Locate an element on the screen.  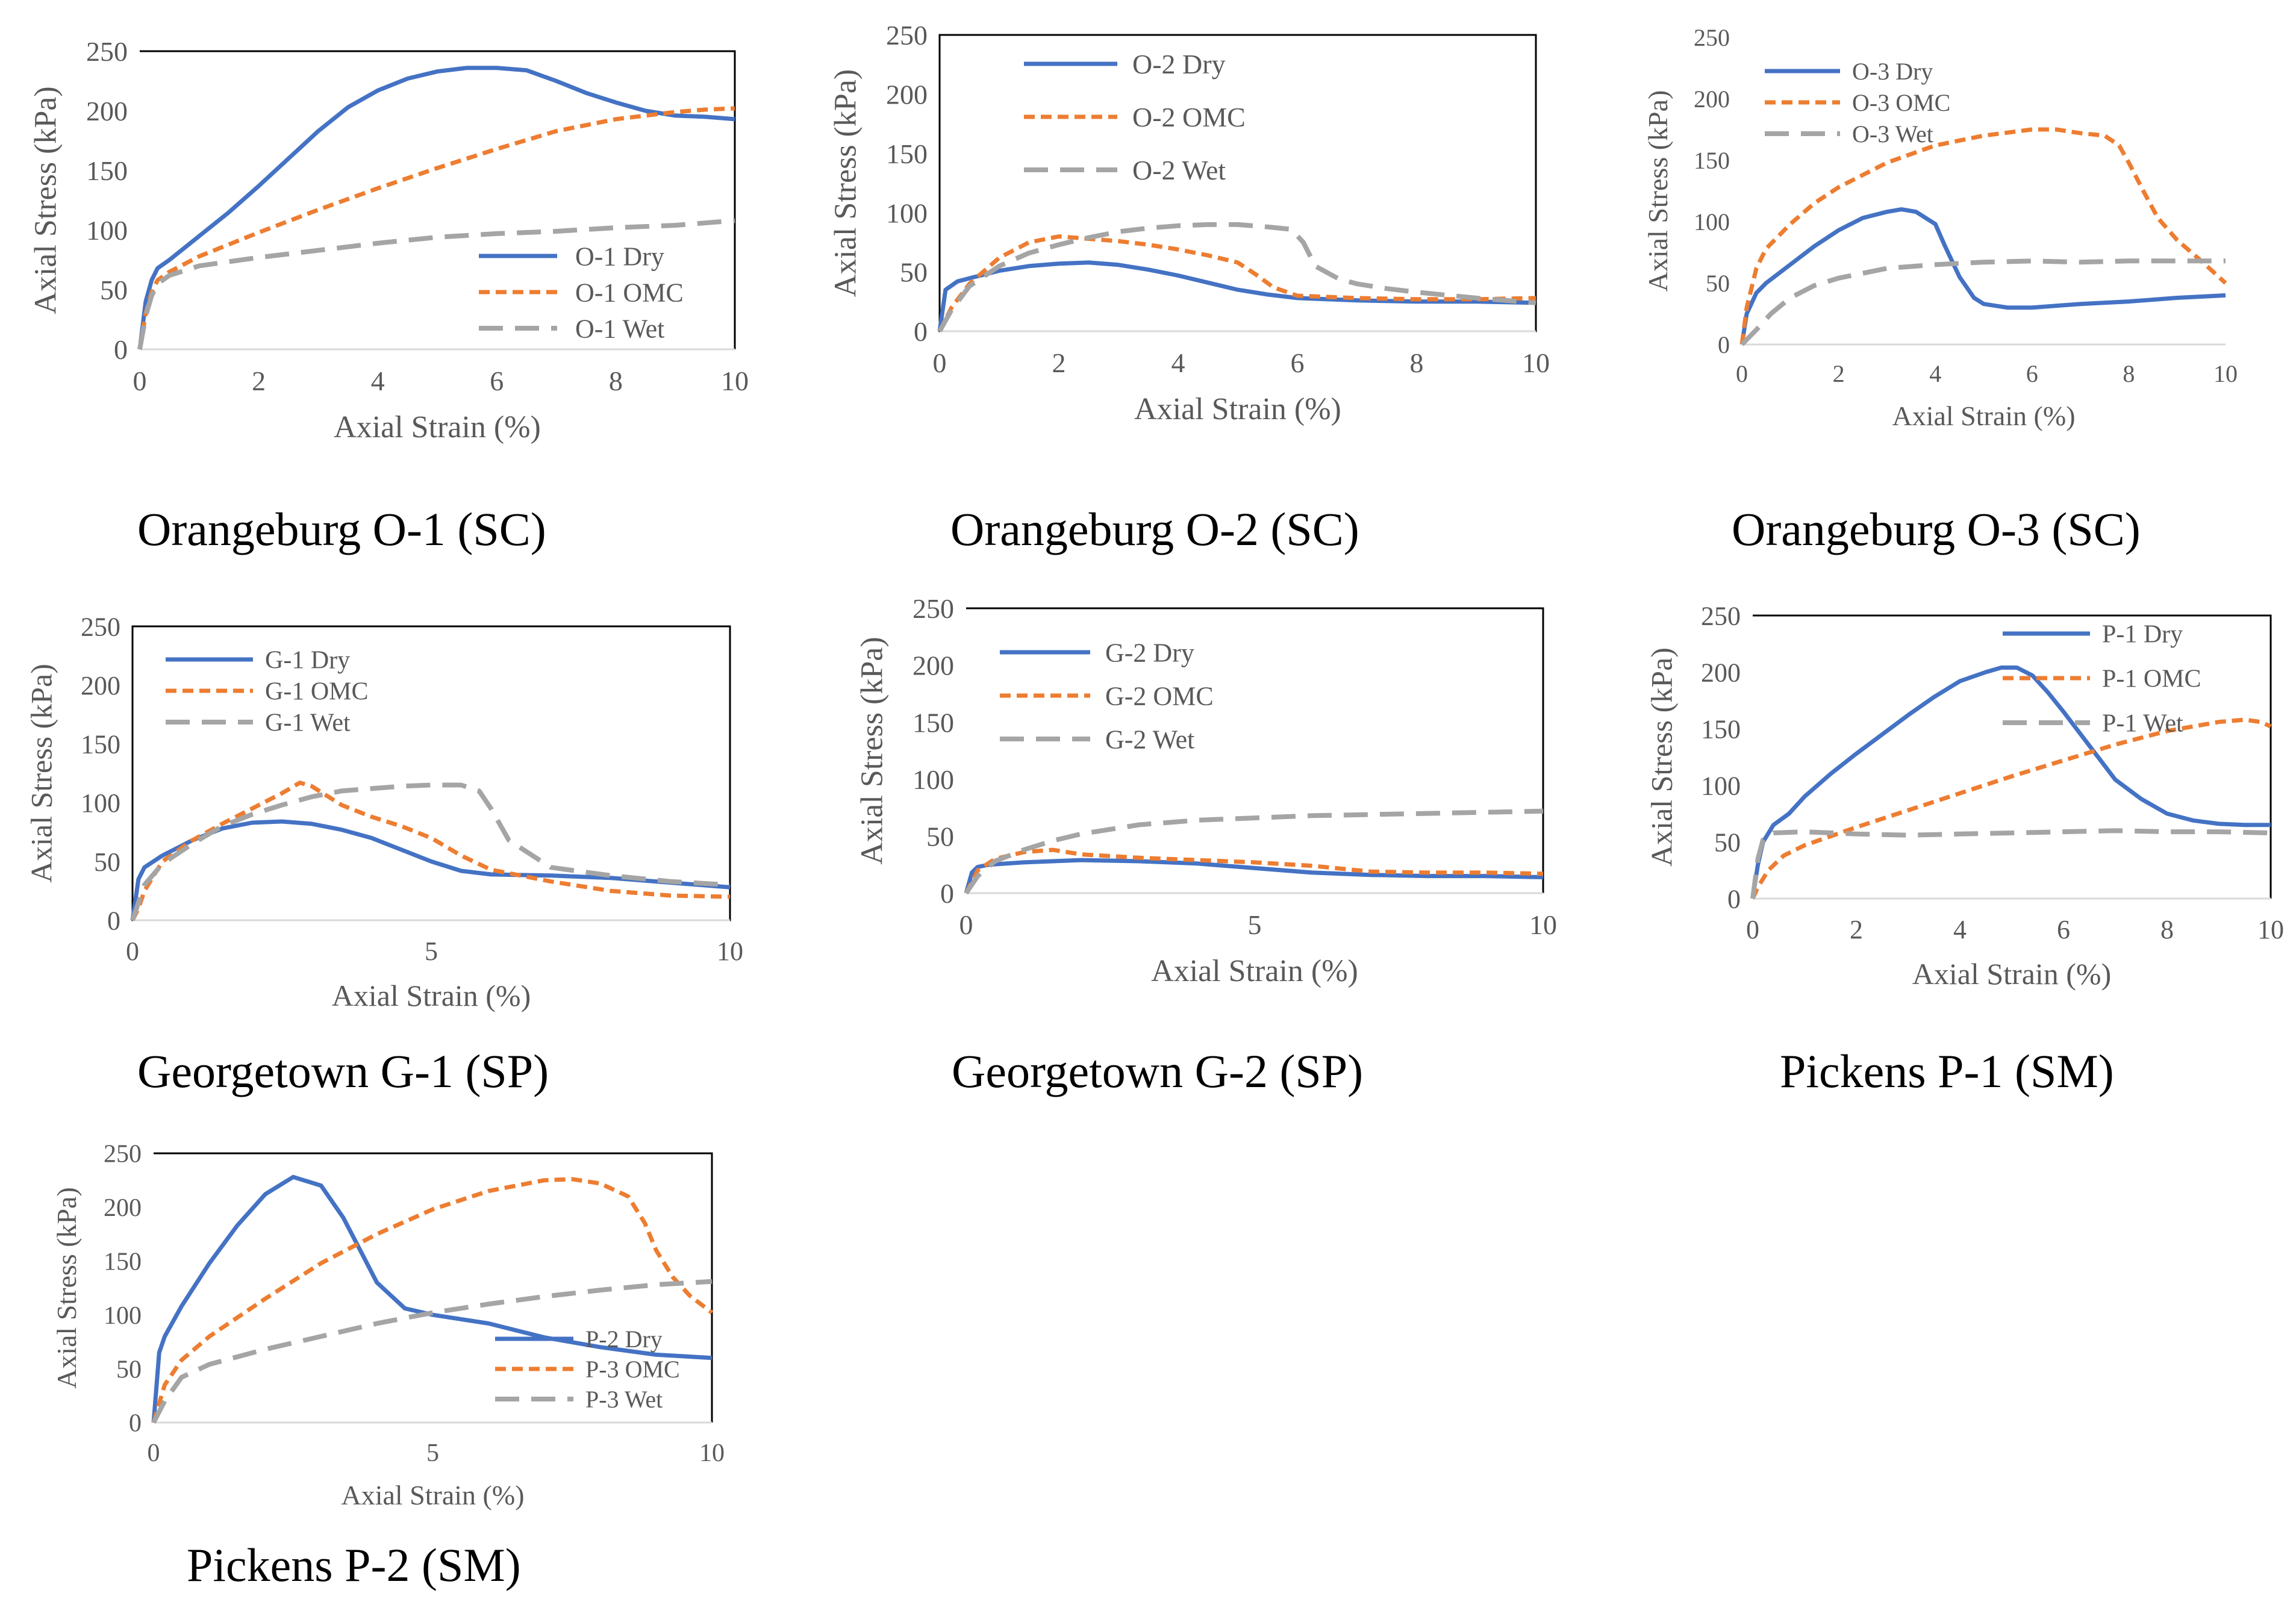
chart-caption: Georgetown G-2 (SP) is located at coordinates (1157, 1071).